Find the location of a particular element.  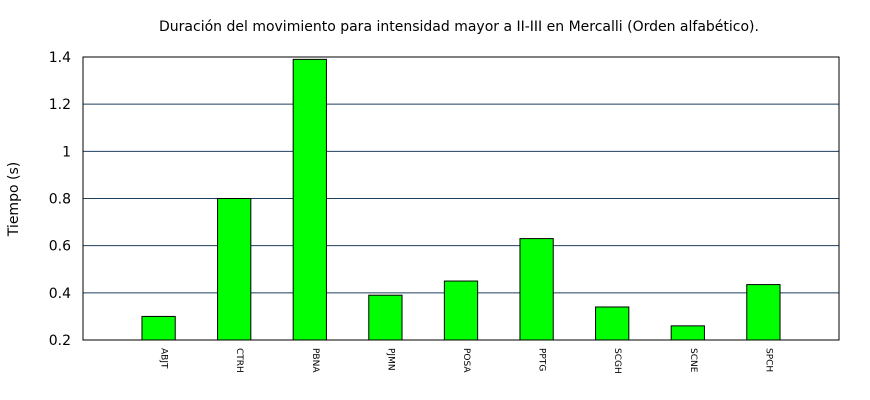

bar-ctrh is located at coordinates (234, 269).